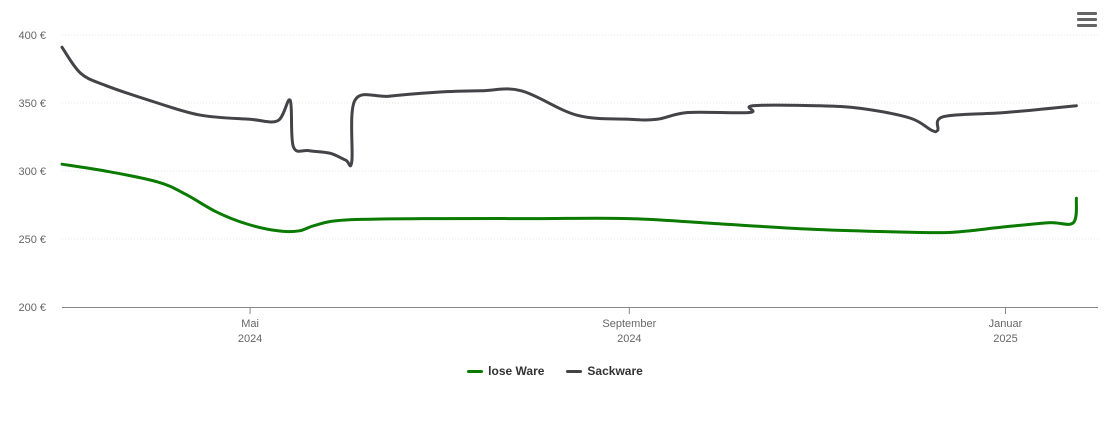  What do you see at coordinates (629, 331) in the screenshot?
I see `x-tick-label: September 2024` at bounding box center [629, 331].